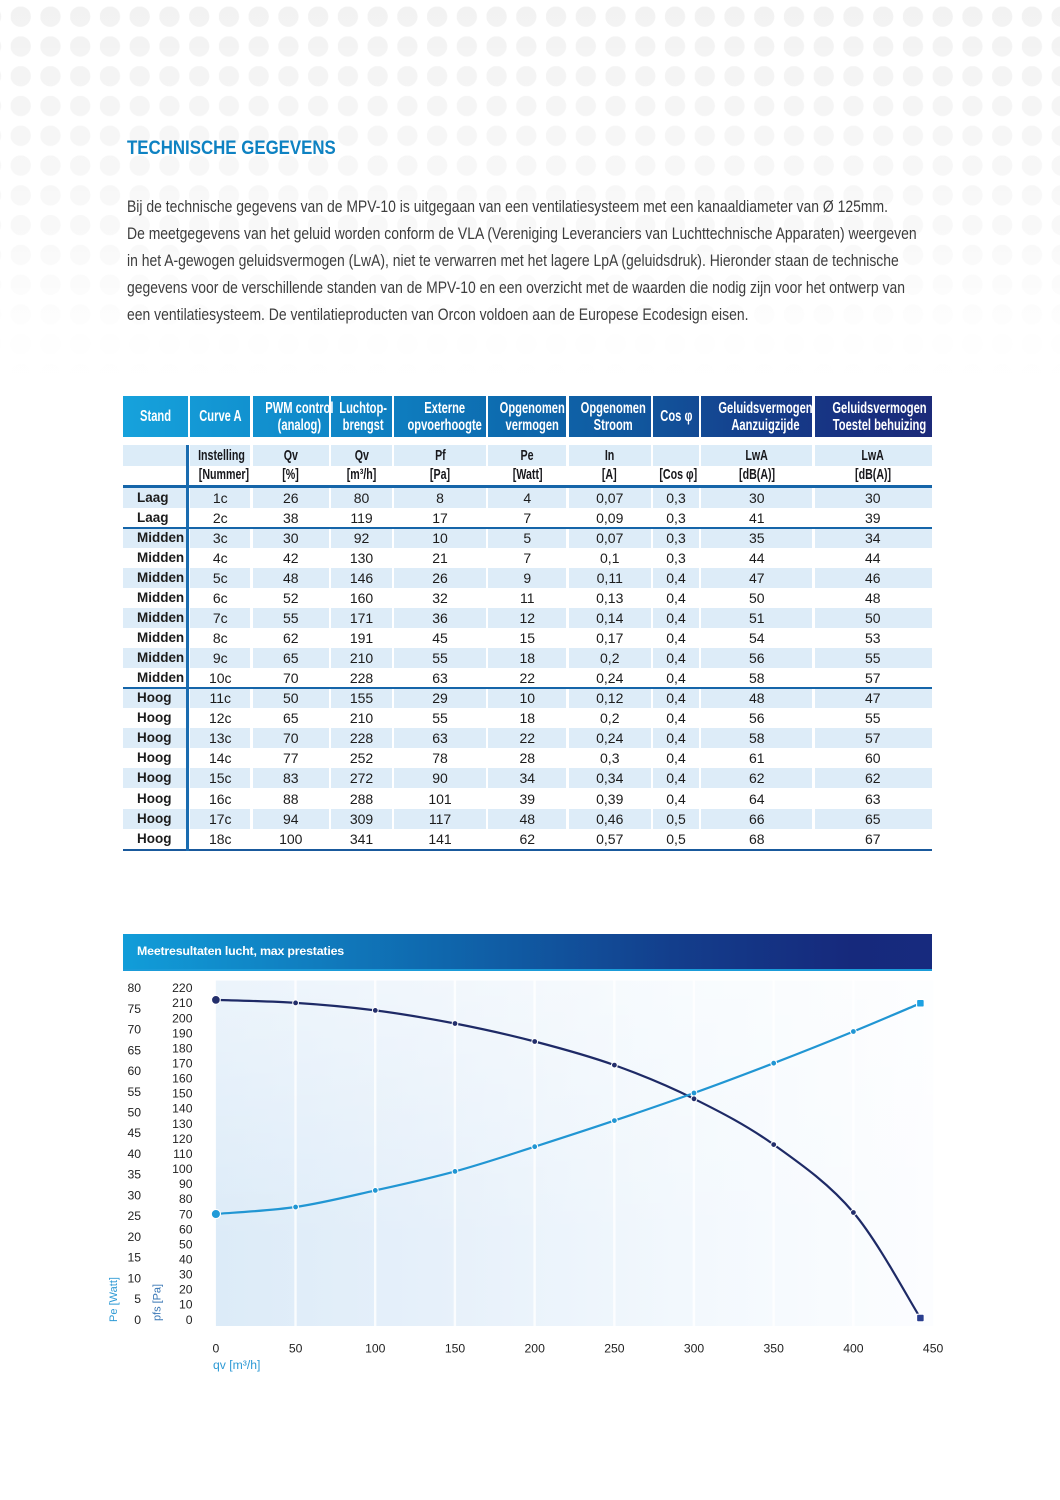 The image size is (1060, 1500). I want to click on svg-text: 220, so click(182, 988).